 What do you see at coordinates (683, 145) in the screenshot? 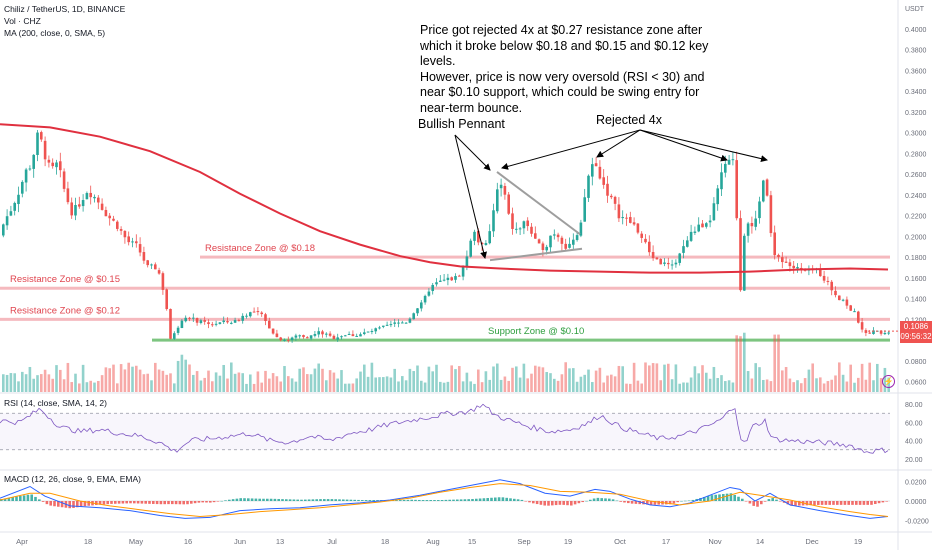
I see `annotation-arrow` at bounding box center [683, 145].